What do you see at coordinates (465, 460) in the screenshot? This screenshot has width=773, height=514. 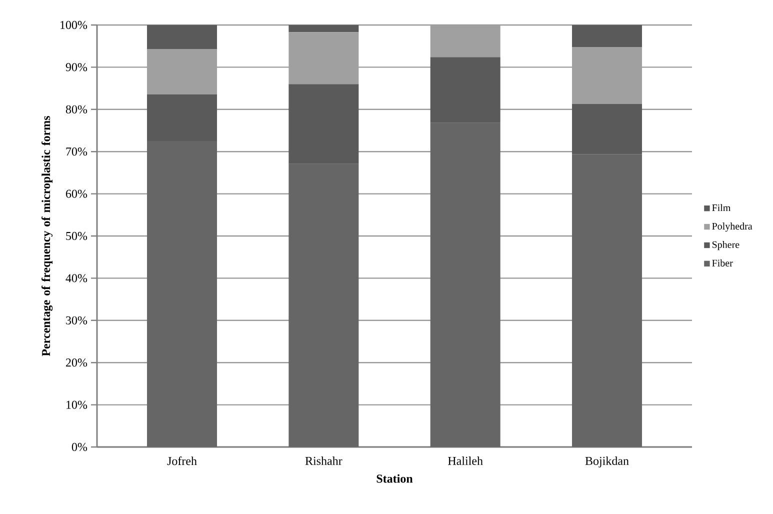 I see `x-tick-label: Halileh` at bounding box center [465, 460].